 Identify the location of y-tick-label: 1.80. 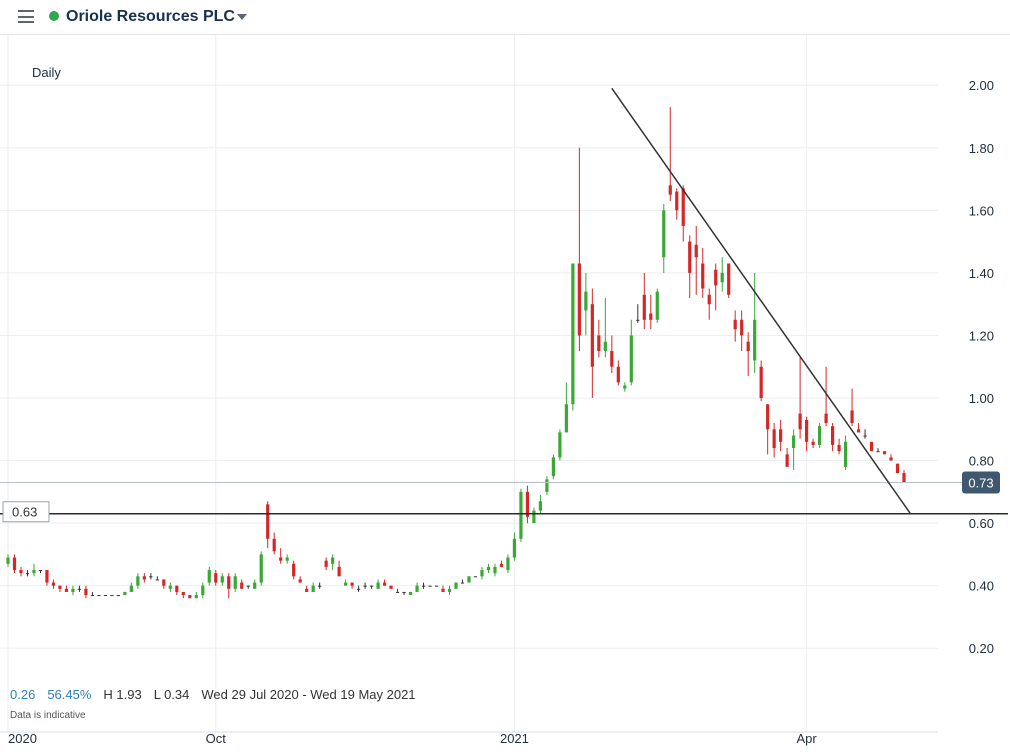
(981, 148).